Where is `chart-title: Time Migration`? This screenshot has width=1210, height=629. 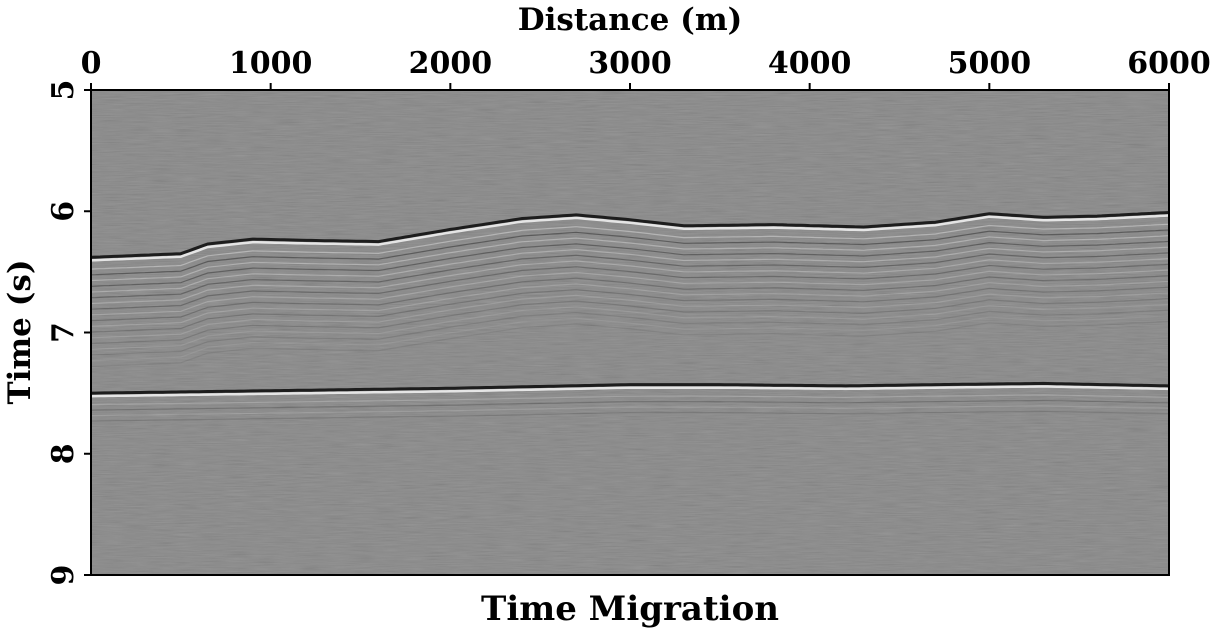 chart-title: Time Migration is located at coordinates (630, 609).